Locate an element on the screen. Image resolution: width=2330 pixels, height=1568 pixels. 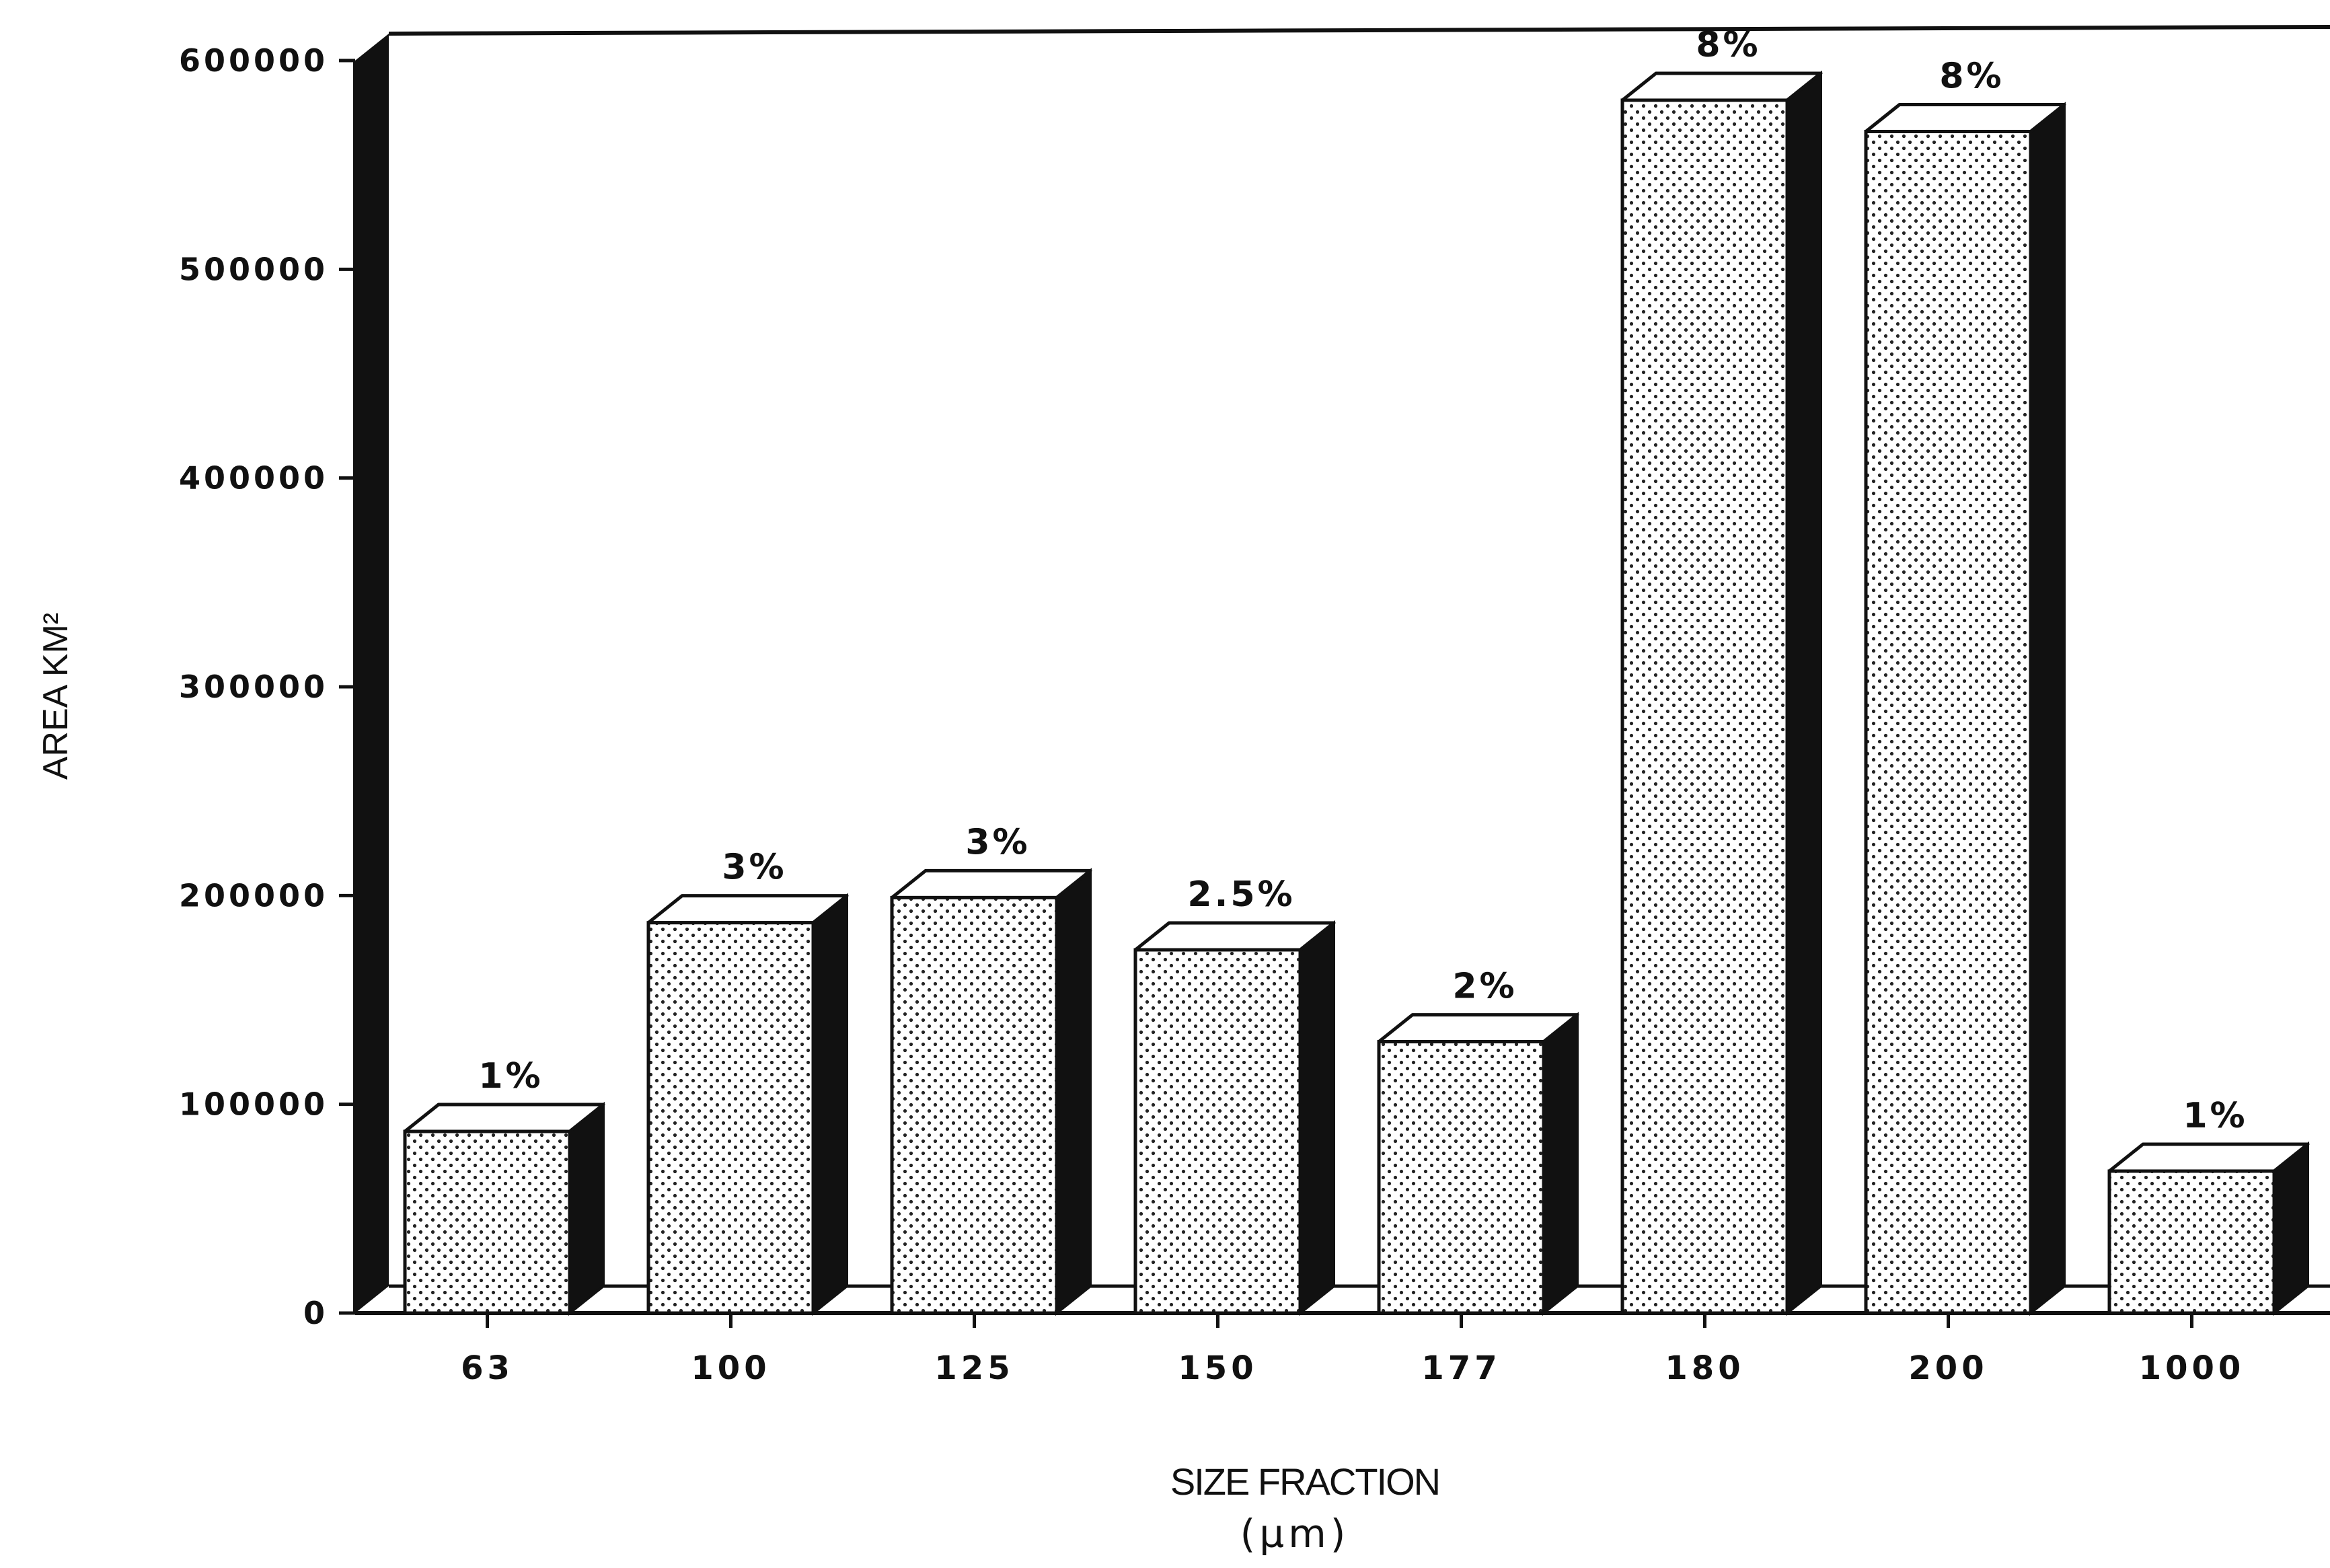
bar-200: 8% is located at coordinates (1965, 686).